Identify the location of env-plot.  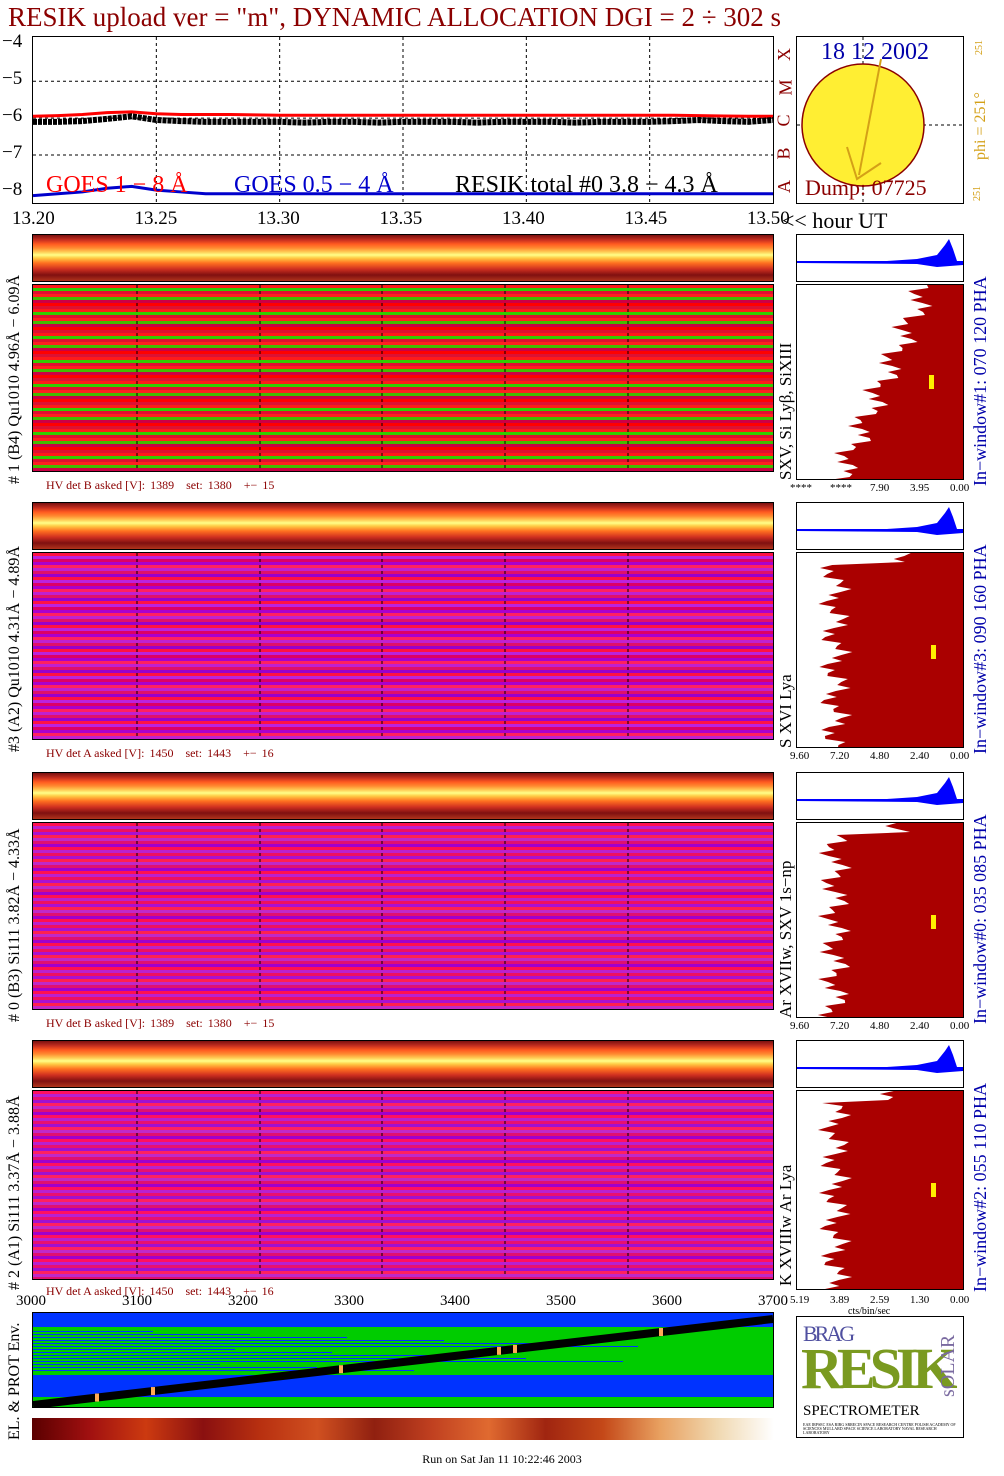
(403, 1360).